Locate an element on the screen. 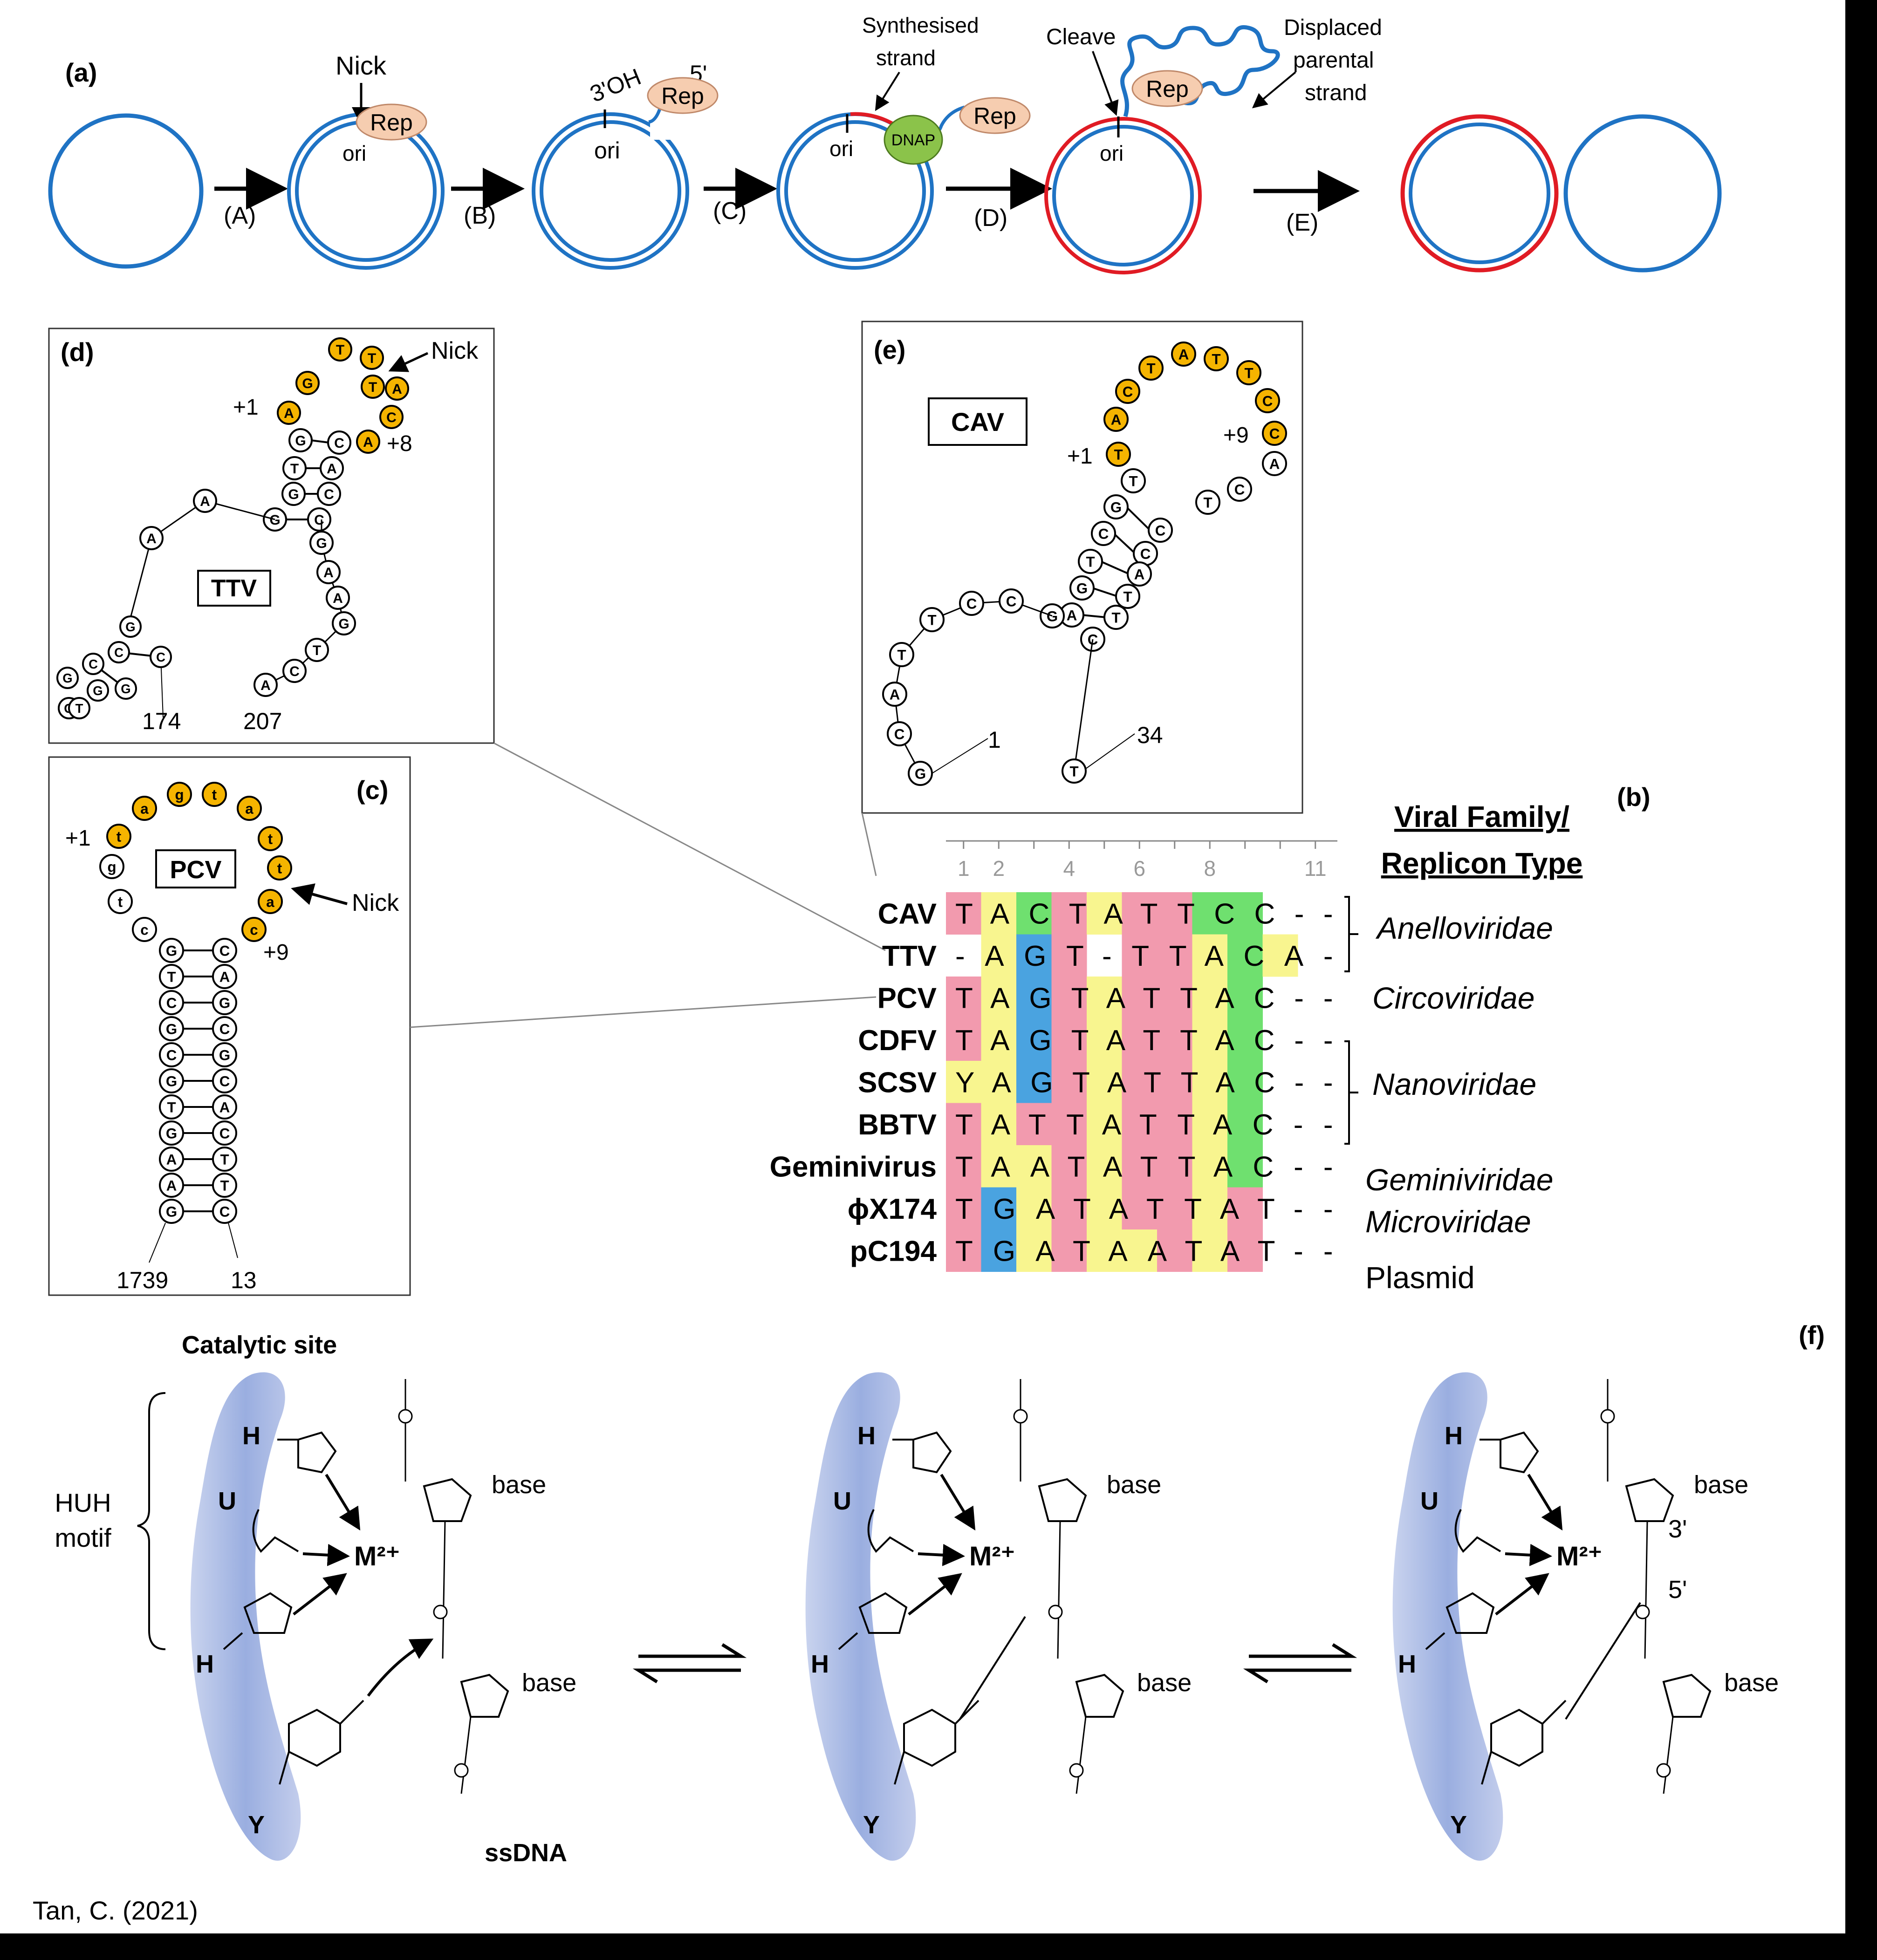 The width and height of the screenshot is (1877, 1960). cav-plus1: +1 is located at coordinates (1080, 456).